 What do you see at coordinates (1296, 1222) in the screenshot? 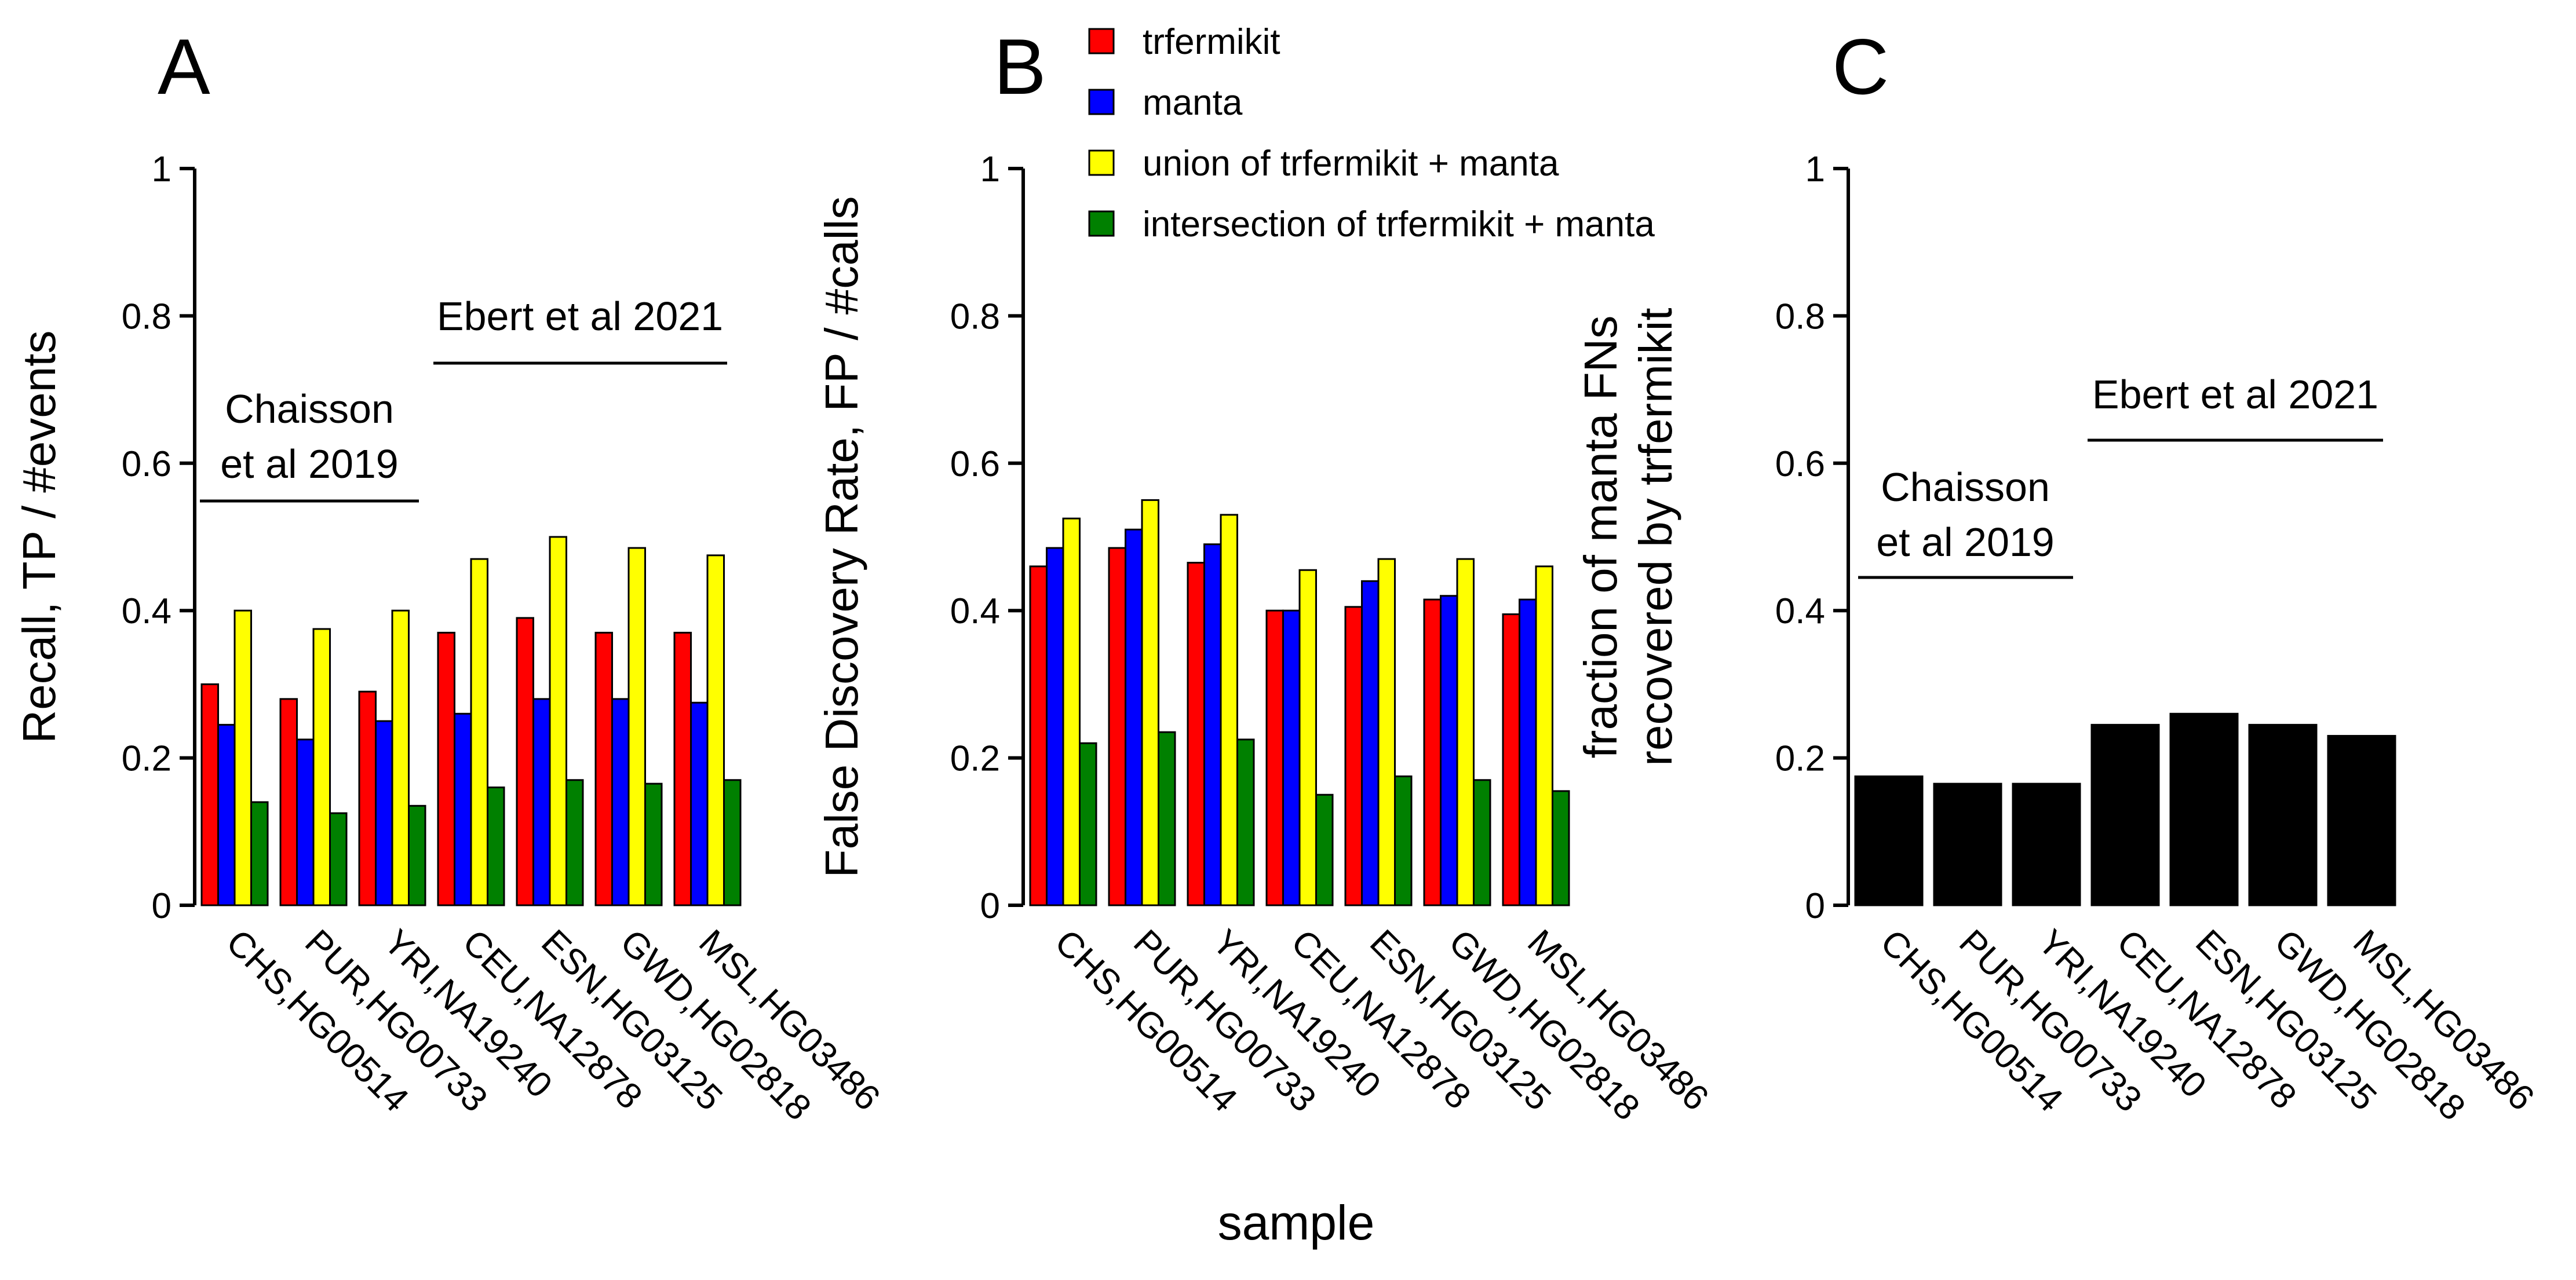
I see `x-axis-label: sample` at bounding box center [1296, 1222].